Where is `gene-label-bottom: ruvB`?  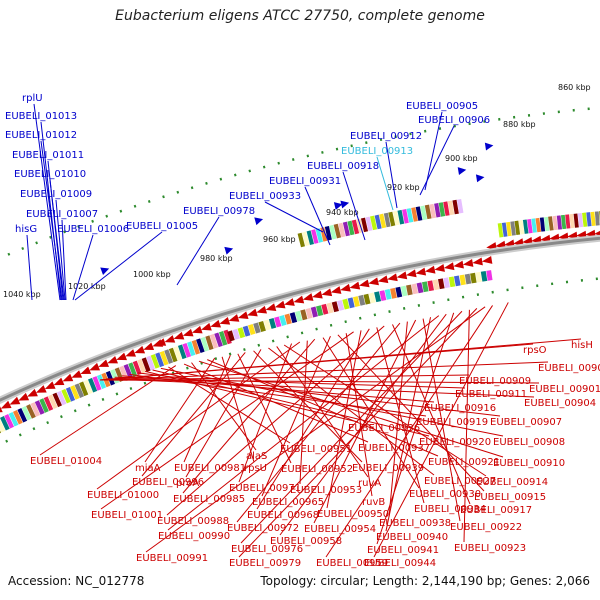 gene-label-bottom: ruvB is located at coordinates (373, 502).